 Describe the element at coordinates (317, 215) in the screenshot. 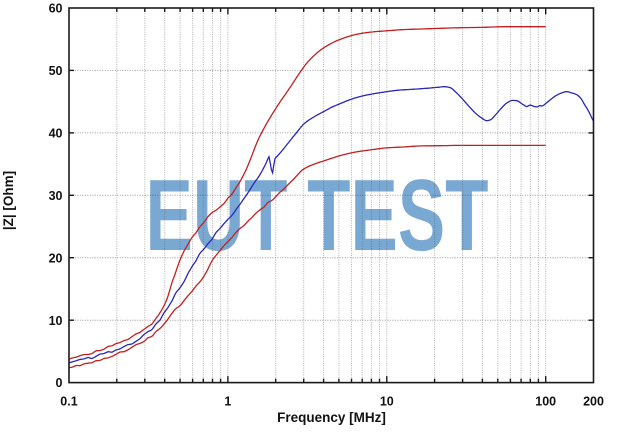

I see `svg-text: EUT TEST` at that location.